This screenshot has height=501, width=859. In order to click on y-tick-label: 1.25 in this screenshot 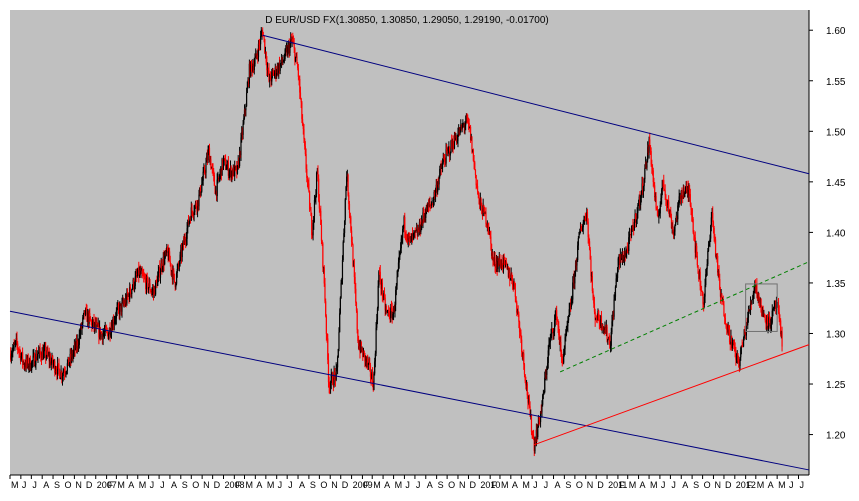, I will do `click(836, 385)`.